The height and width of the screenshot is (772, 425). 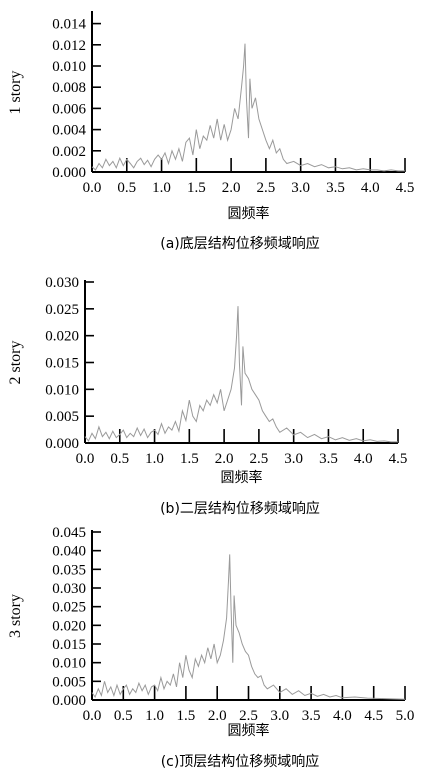 What do you see at coordinates (69, 533) in the screenshot?
I see `y-tick-label: 0.045` at bounding box center [69, 533].